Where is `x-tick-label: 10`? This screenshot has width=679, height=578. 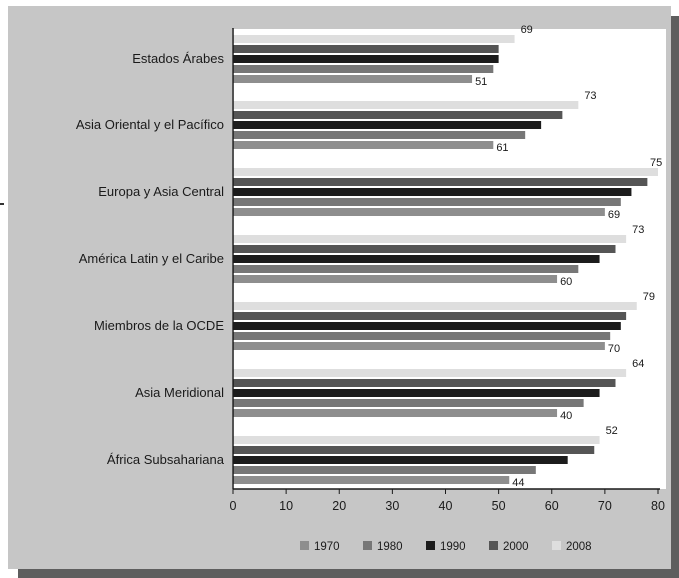
x-tick-label: 10 is located at coordinates (286, 506).